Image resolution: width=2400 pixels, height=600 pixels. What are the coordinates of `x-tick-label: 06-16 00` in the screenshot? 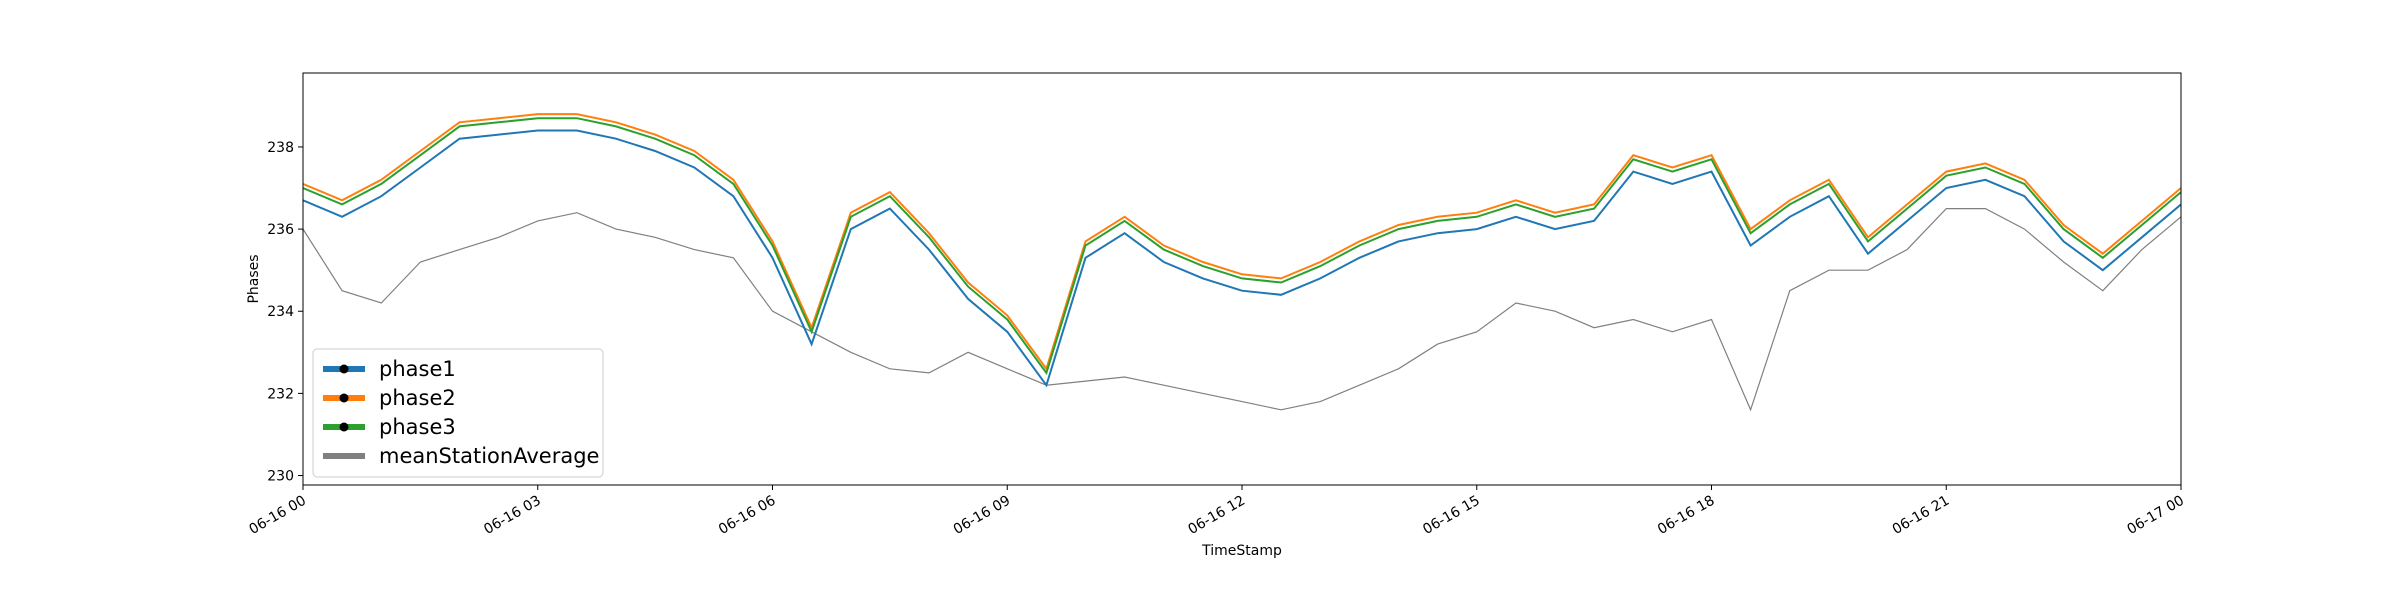 It's located at (277, 515).